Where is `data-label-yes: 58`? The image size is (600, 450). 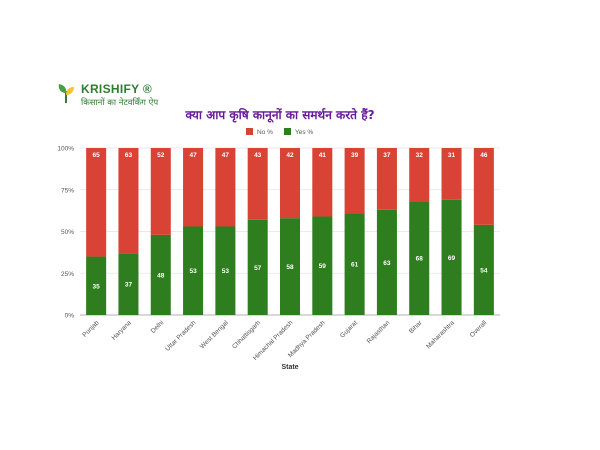
data-label-yes: 58 is located at coordinates (290, 267).